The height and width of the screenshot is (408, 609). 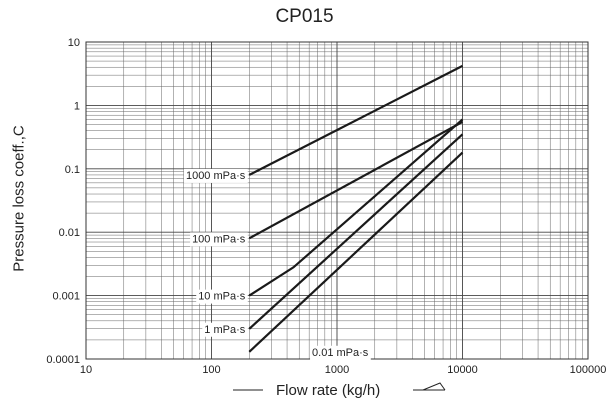 What do you see at coordinates (77, 106) in the screenshot?
I see `y-tick-label: 1` at bounding box center [77, 106].